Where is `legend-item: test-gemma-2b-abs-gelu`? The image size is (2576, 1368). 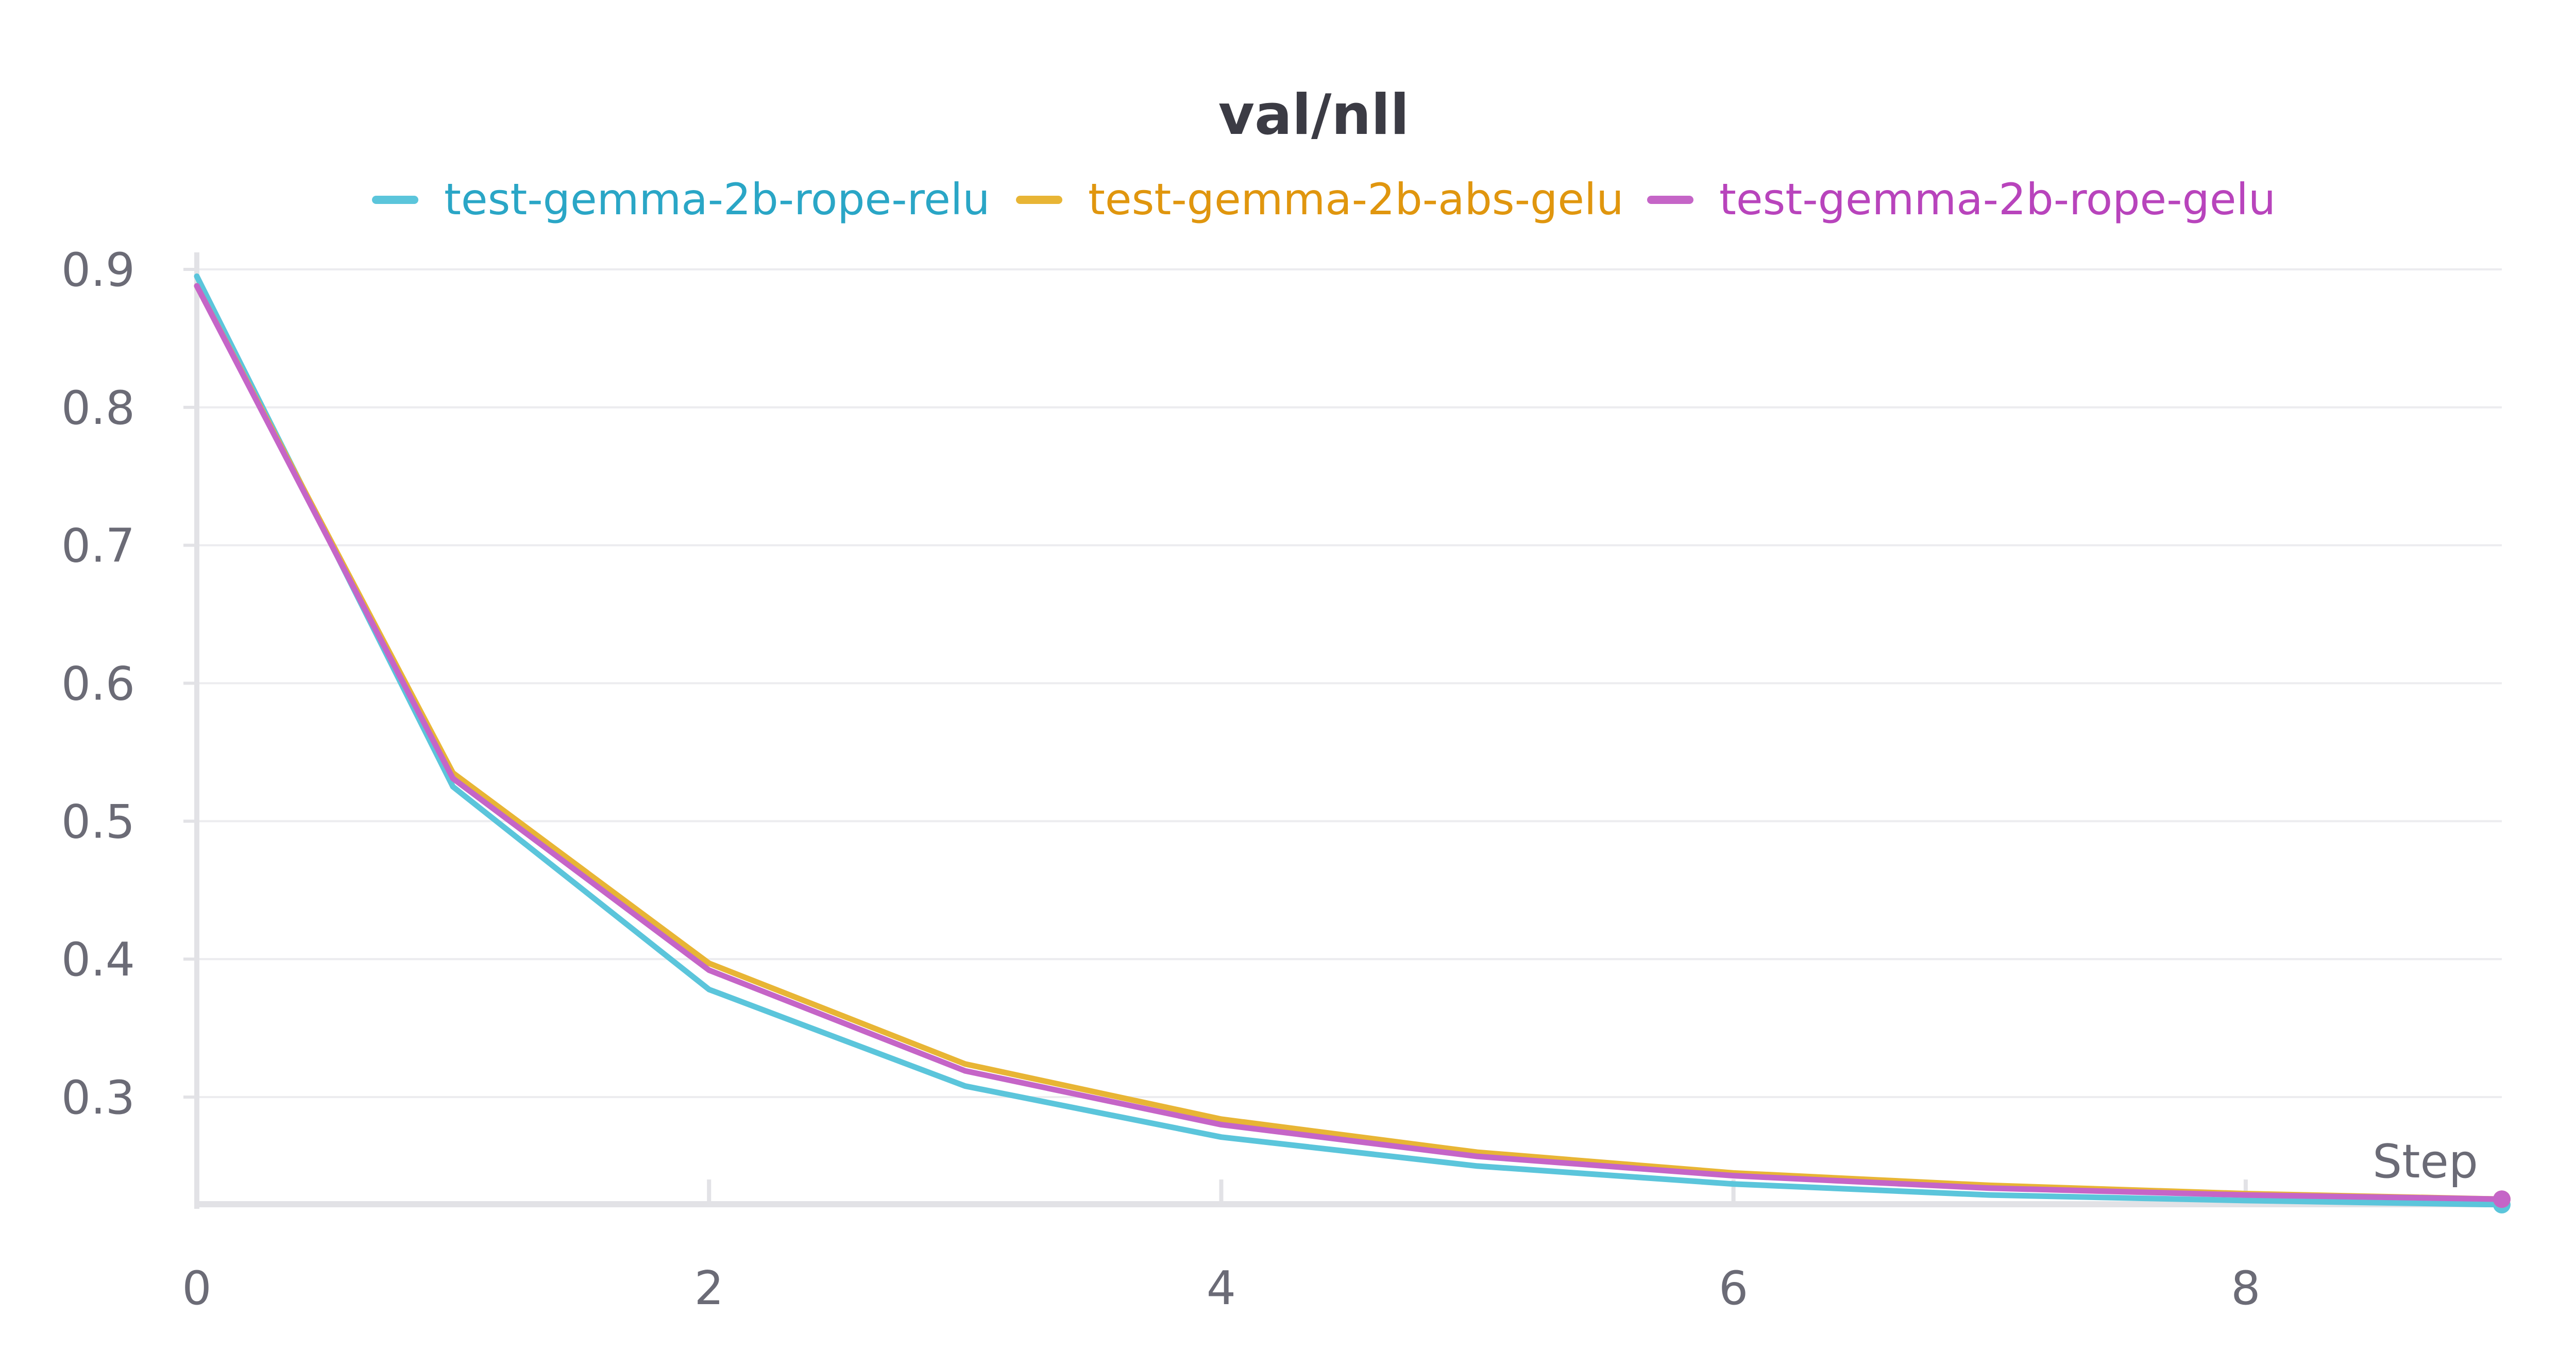 legend-item: test-gemma-2b-abs-gelu is located at coordinates (1320, 199).